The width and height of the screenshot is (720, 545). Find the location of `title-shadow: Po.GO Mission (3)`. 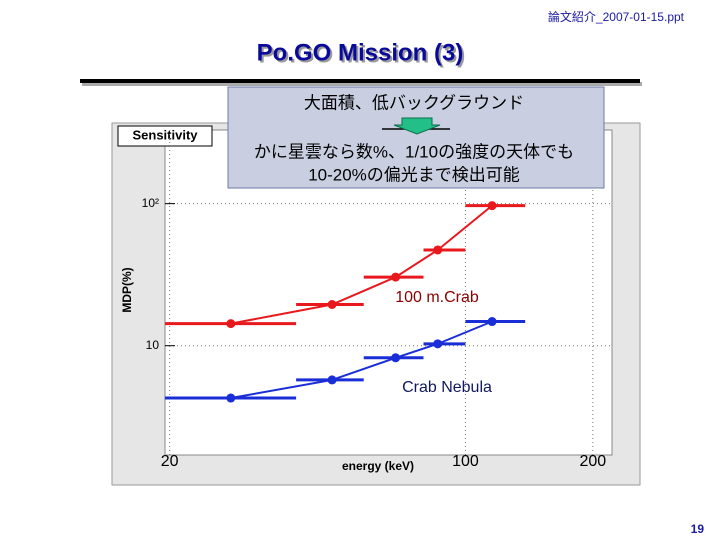

title-shadow: Po.GO Mission (3) is located at coordinates (362, 54).